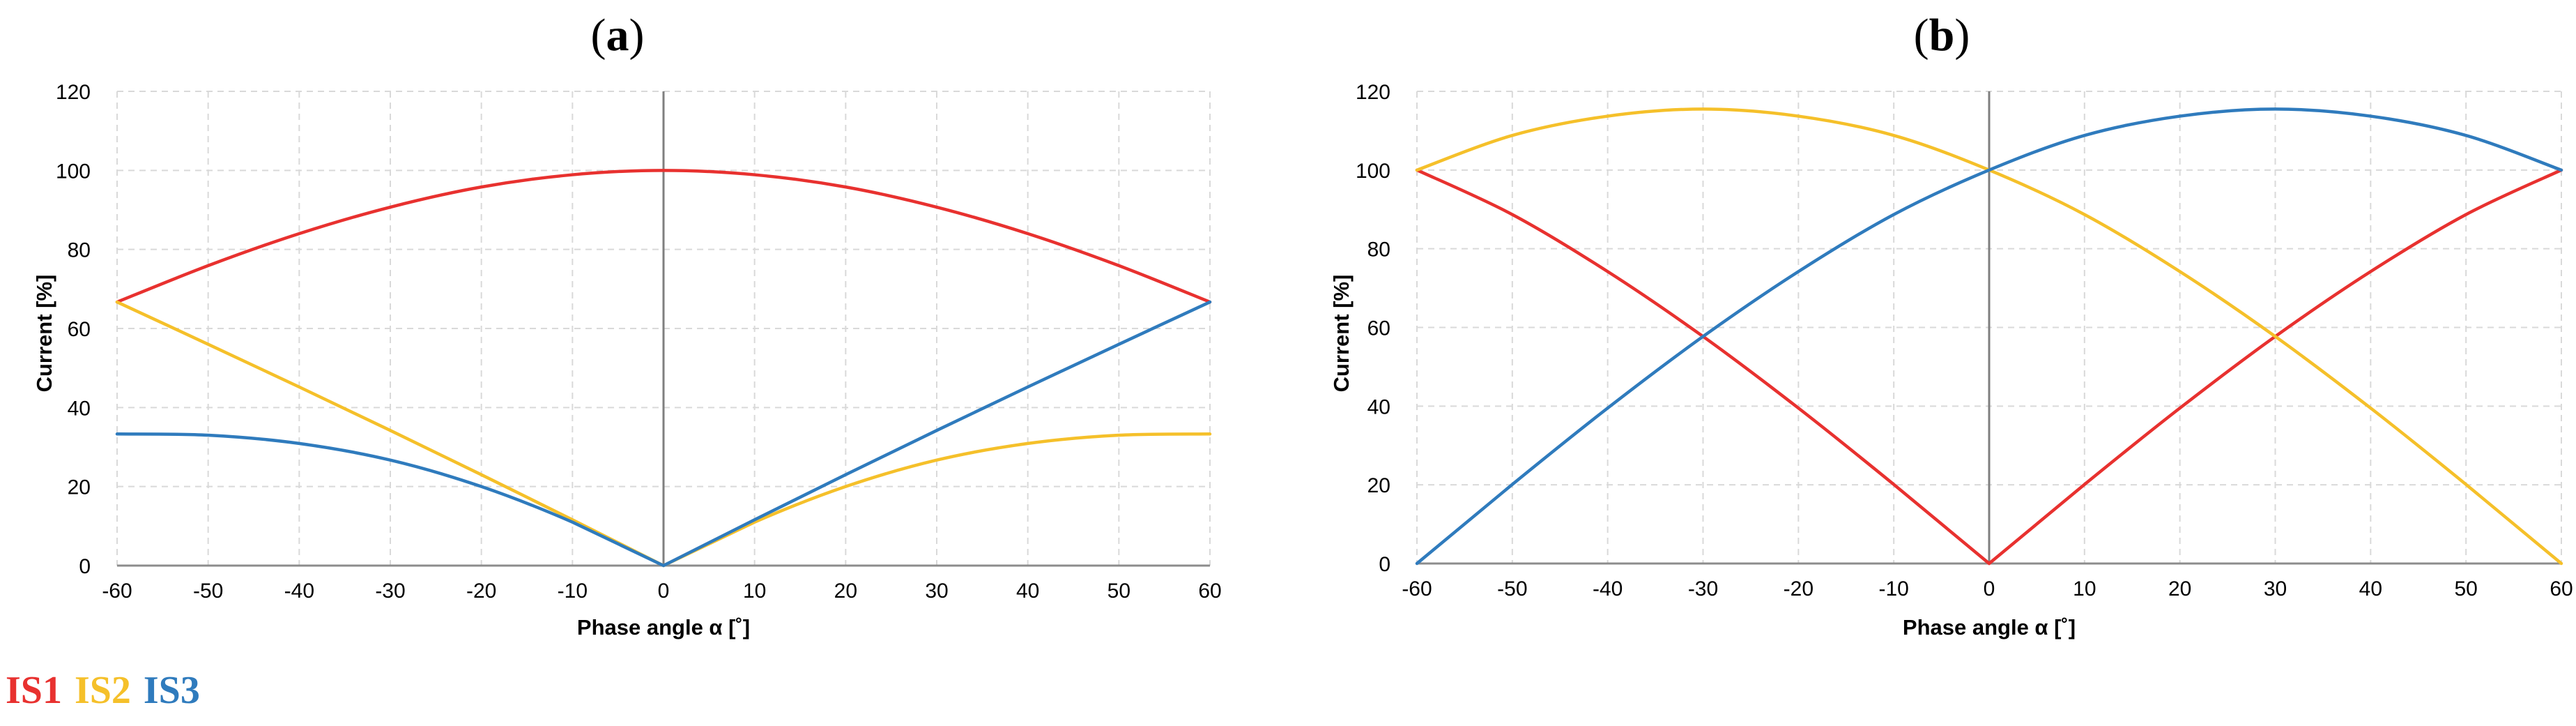 The image size is (2576, 726). Describe the element at coordinates (1209, 591) in the screenshot. I see `panel-a-x-tick-label: 60` at that location.